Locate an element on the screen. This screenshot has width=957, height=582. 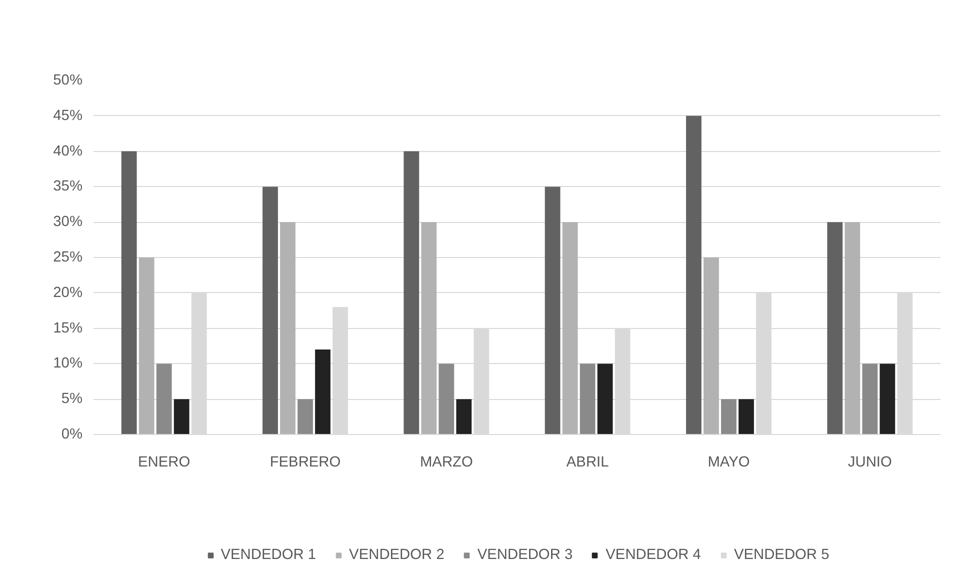
legend-label: VENDEDOR 2 is located at coordinates (396, 555).